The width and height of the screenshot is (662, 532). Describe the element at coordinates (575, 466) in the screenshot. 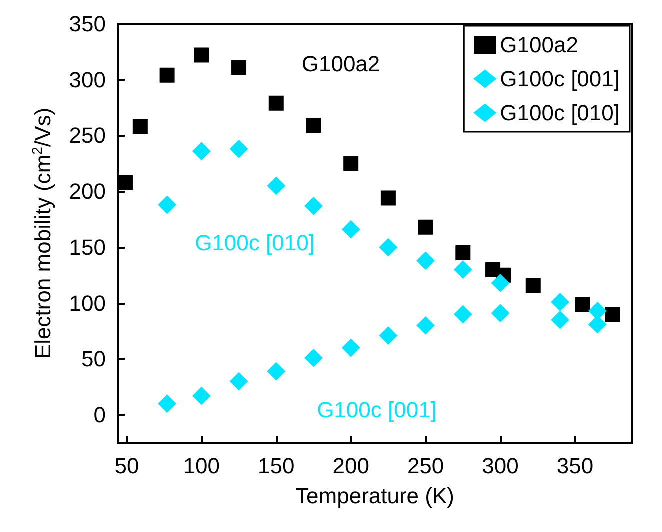

I see `x-tick-label: 350` at that location.